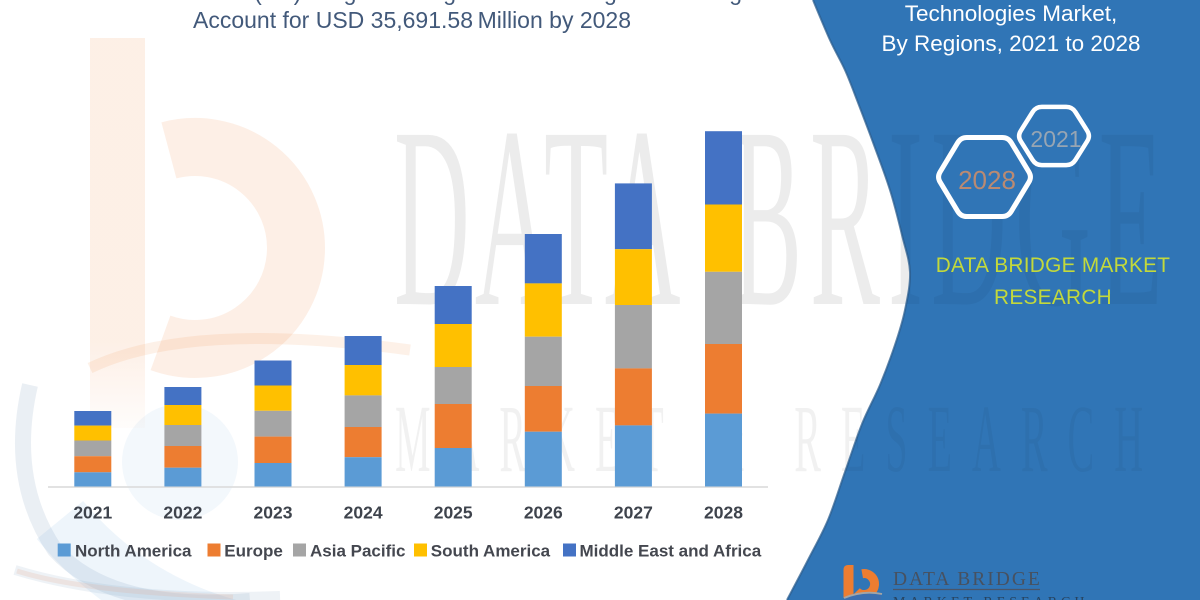  Describe the element at coordinates (1011, 43) in the screenshot. I see `svg-text: By Regions, 2021 to 2028` at that location.